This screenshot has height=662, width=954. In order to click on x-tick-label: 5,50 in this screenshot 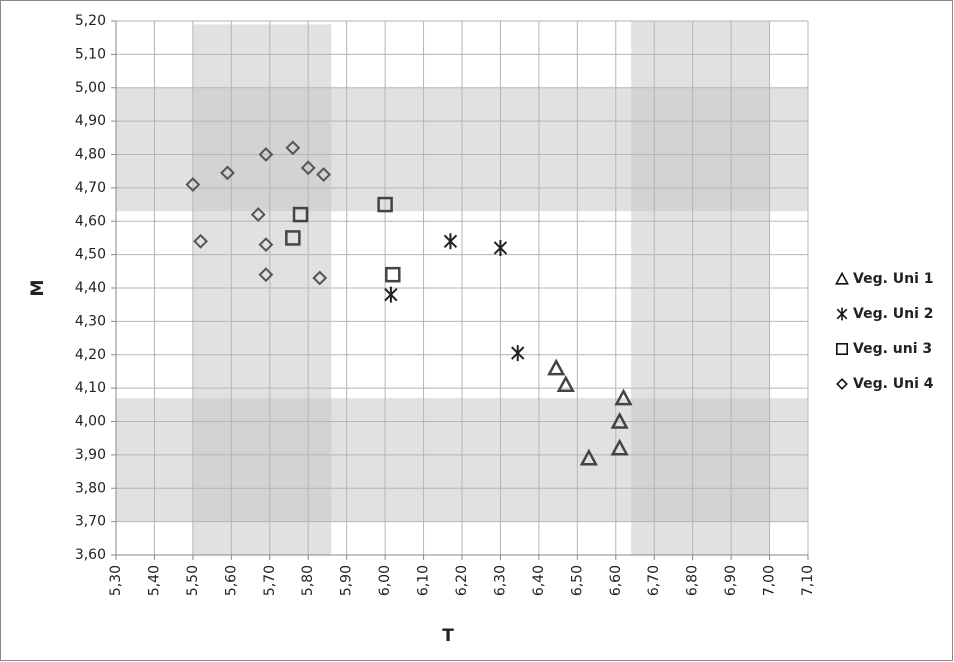, I will do `click(193, 580)`.